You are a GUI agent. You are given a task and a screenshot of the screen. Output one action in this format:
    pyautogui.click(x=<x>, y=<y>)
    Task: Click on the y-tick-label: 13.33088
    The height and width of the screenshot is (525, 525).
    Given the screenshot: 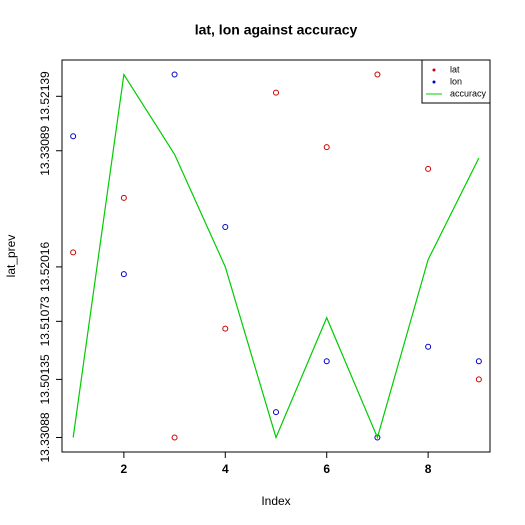 What is the action you would take?
    pyautogui.click(x=45, y=437)
    